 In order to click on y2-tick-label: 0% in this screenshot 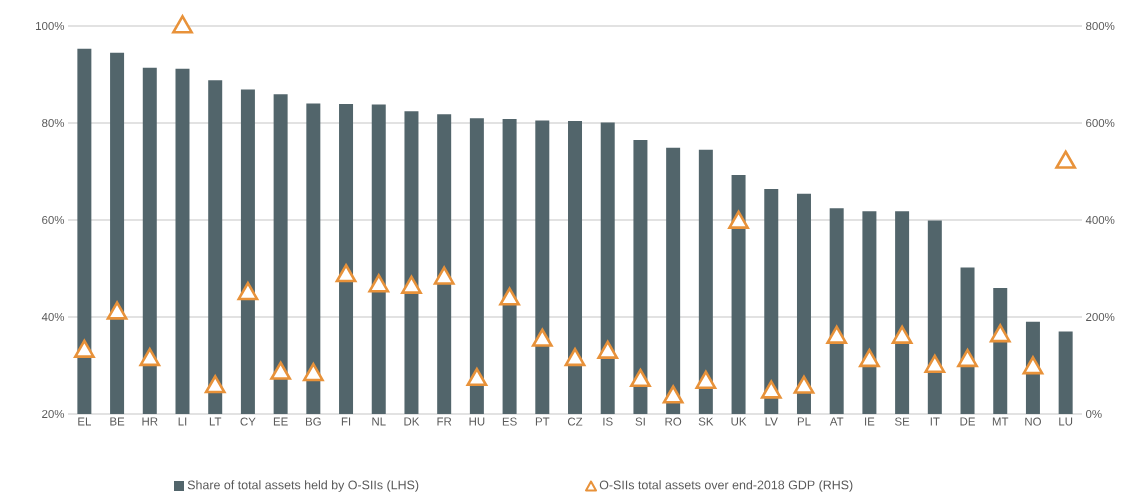, I will do `click(1093, 414)`.